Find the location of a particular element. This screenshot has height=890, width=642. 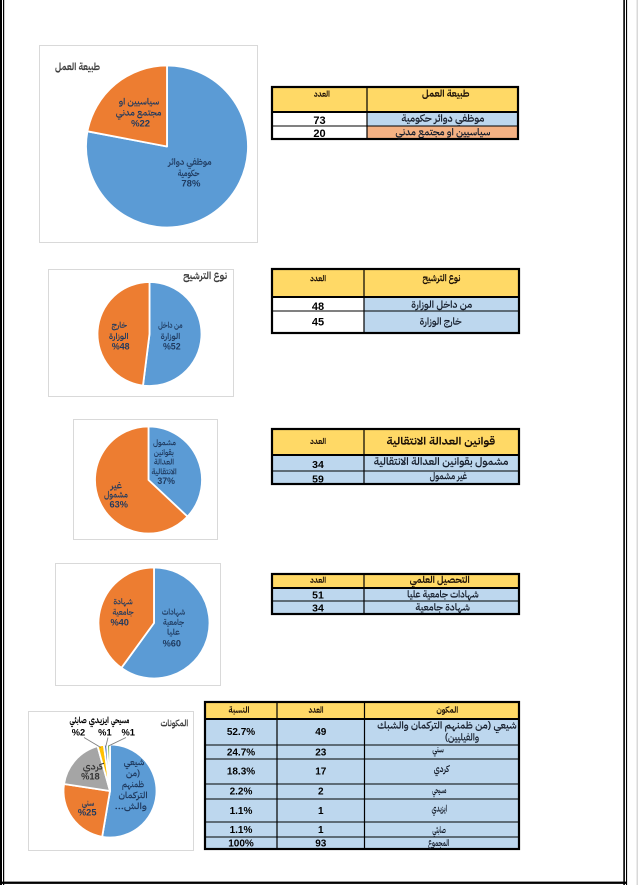

svg-text: 20 is located at coordinates (319, 134).